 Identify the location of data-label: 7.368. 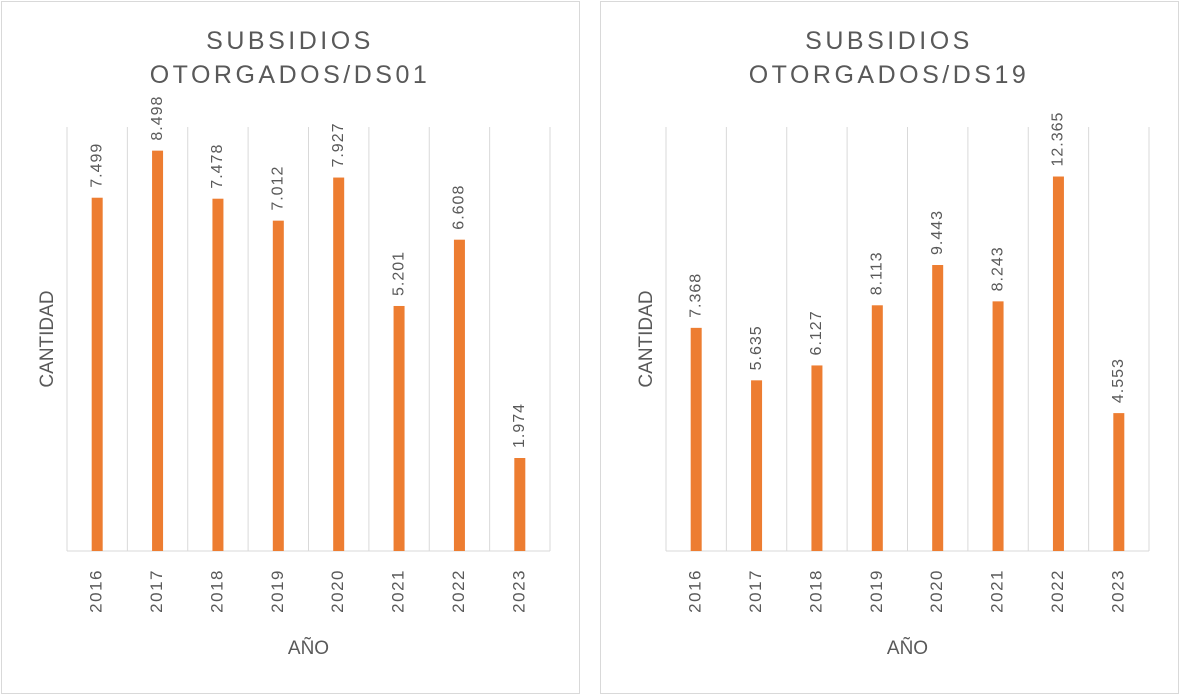
(695, 295).